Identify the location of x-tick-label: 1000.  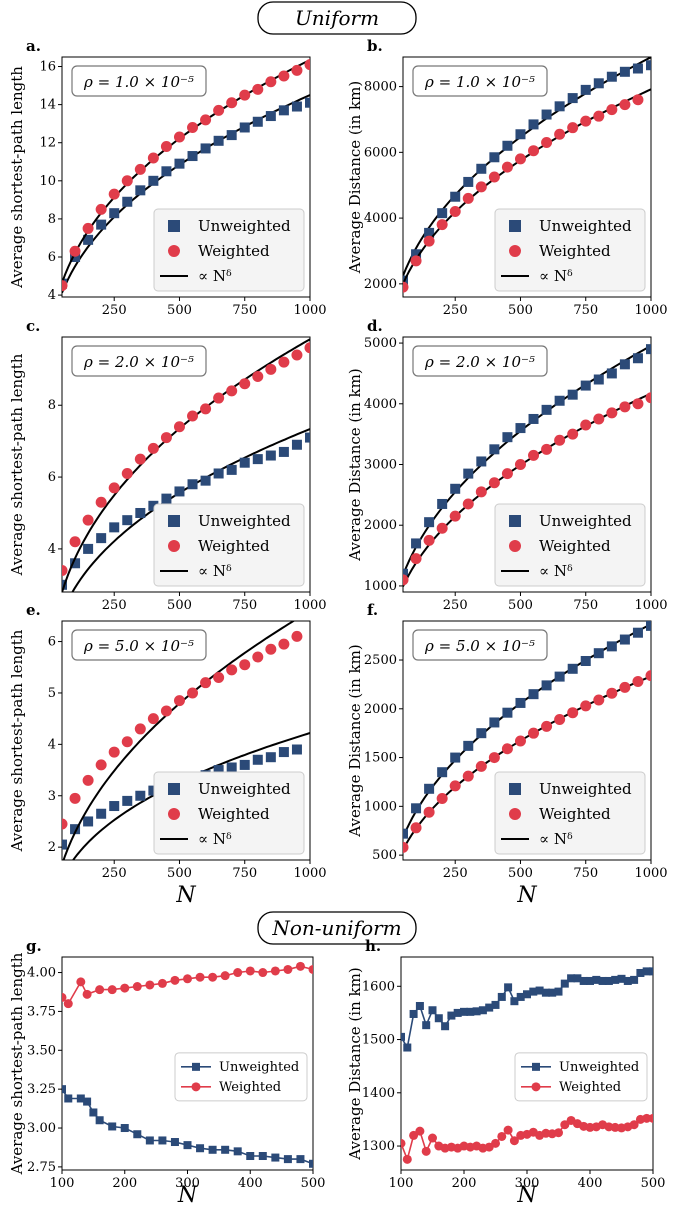
(309, 310).